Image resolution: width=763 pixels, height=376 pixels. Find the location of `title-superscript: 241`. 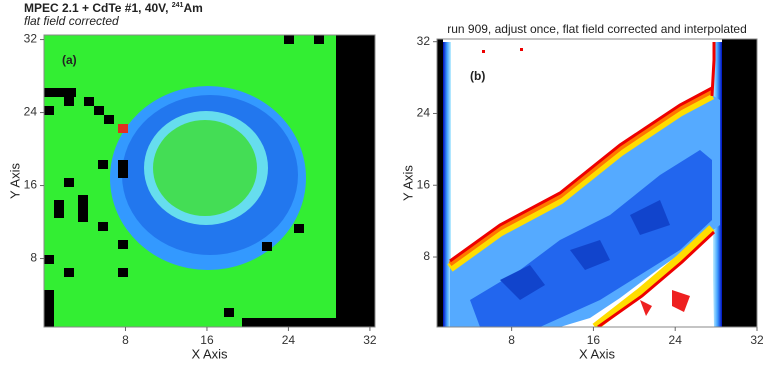

title-superscript: 241 is located at coordinates (178, 5).